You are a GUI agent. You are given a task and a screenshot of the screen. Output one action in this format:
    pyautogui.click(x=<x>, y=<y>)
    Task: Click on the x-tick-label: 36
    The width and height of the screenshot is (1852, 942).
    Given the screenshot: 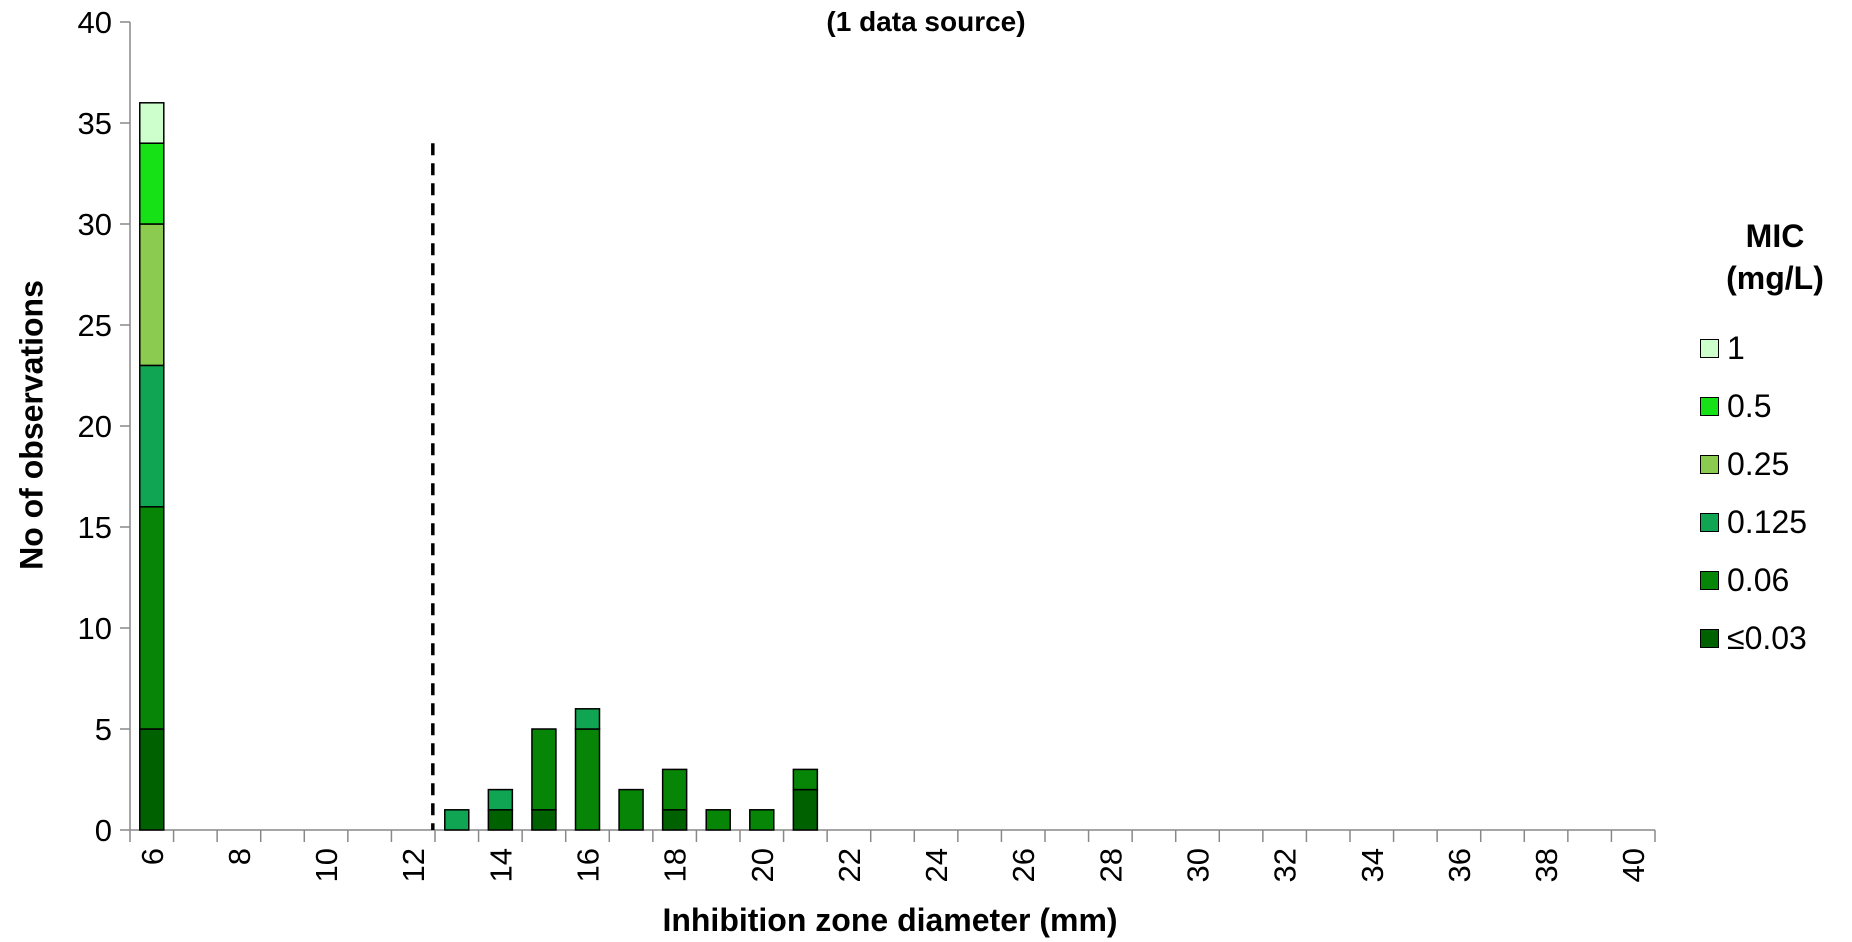 What is the action you would take?
    pyautogui.click(x=1459, y=865)
    